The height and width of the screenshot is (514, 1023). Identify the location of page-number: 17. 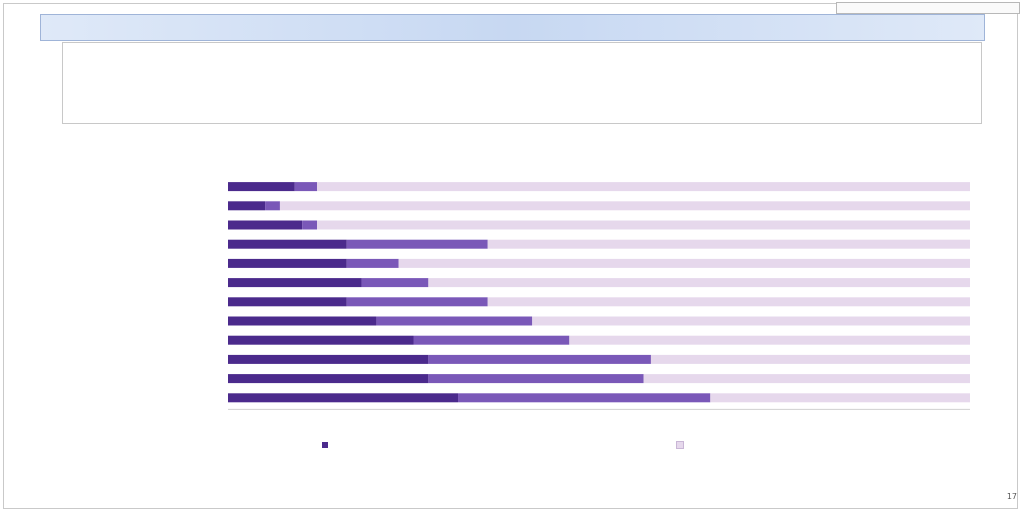
(1011, 496).